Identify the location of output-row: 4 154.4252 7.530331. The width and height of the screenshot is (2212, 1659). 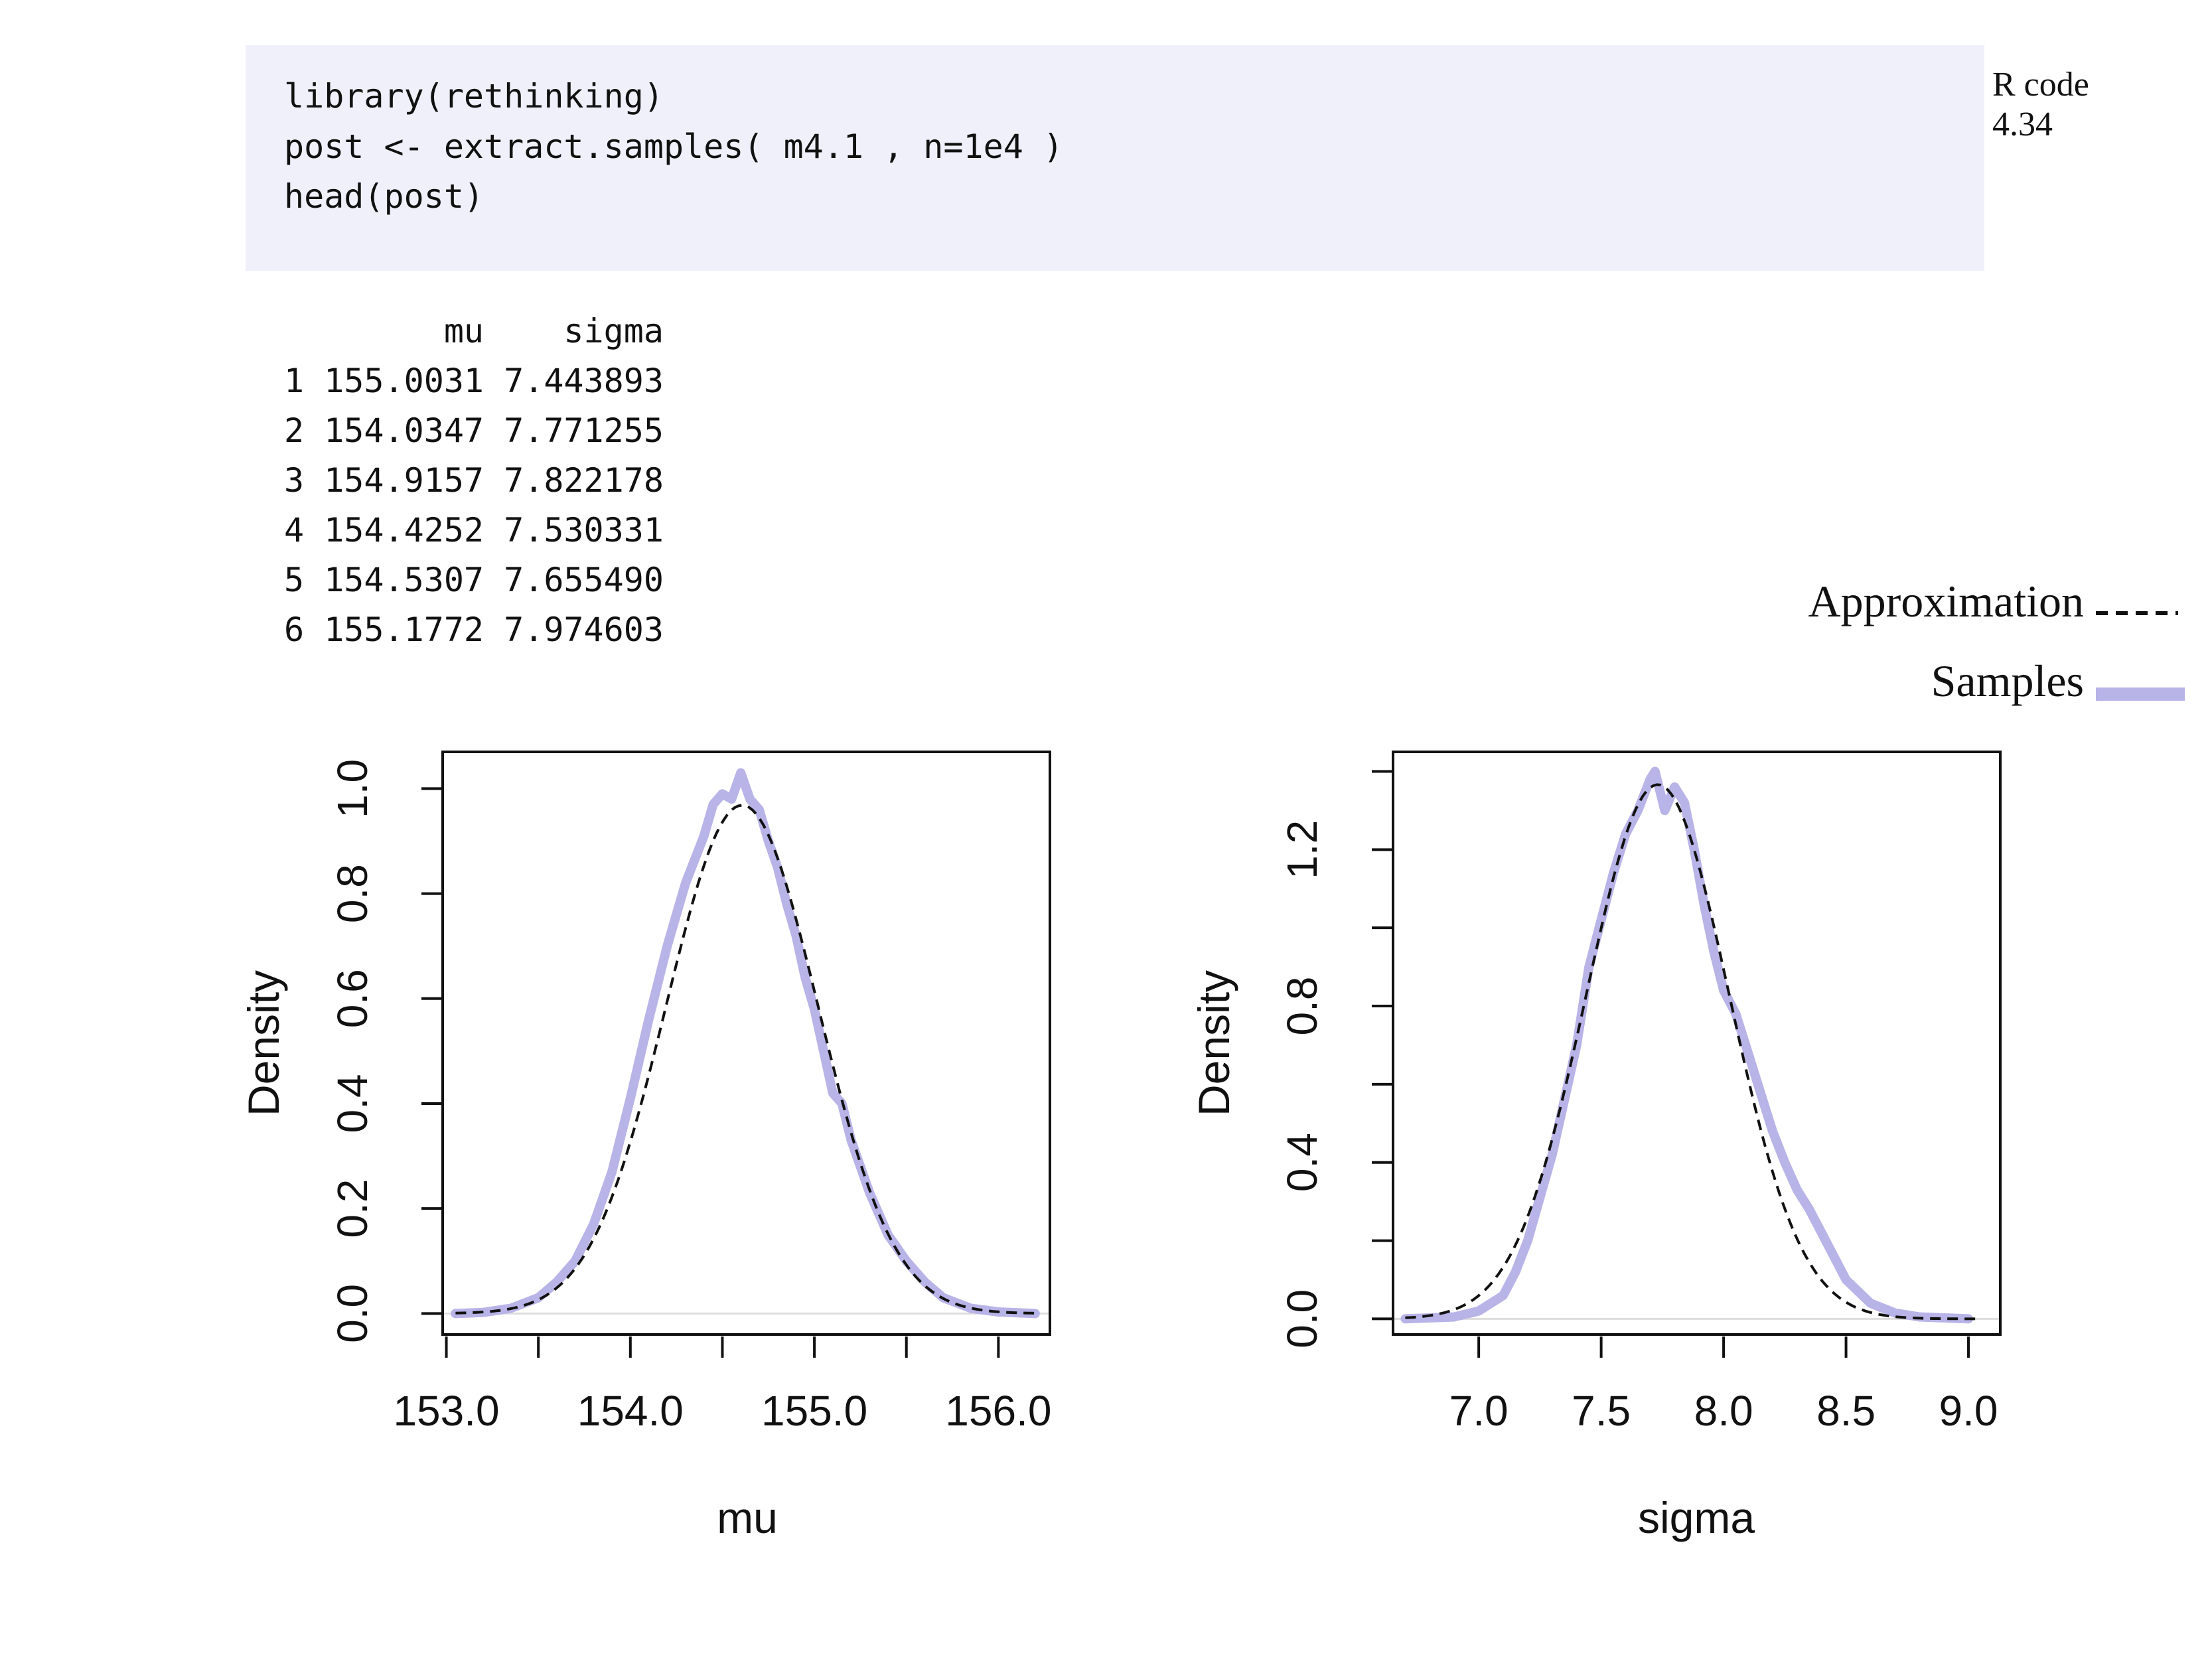
(474, 530).